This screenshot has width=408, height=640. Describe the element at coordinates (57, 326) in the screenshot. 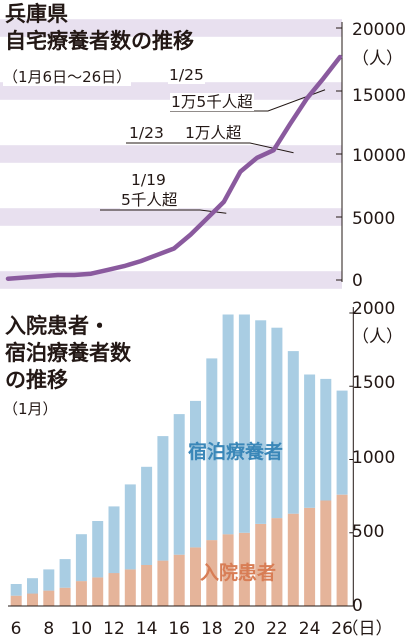

I see `bottom-title-line1: 入院患者・` at that location.